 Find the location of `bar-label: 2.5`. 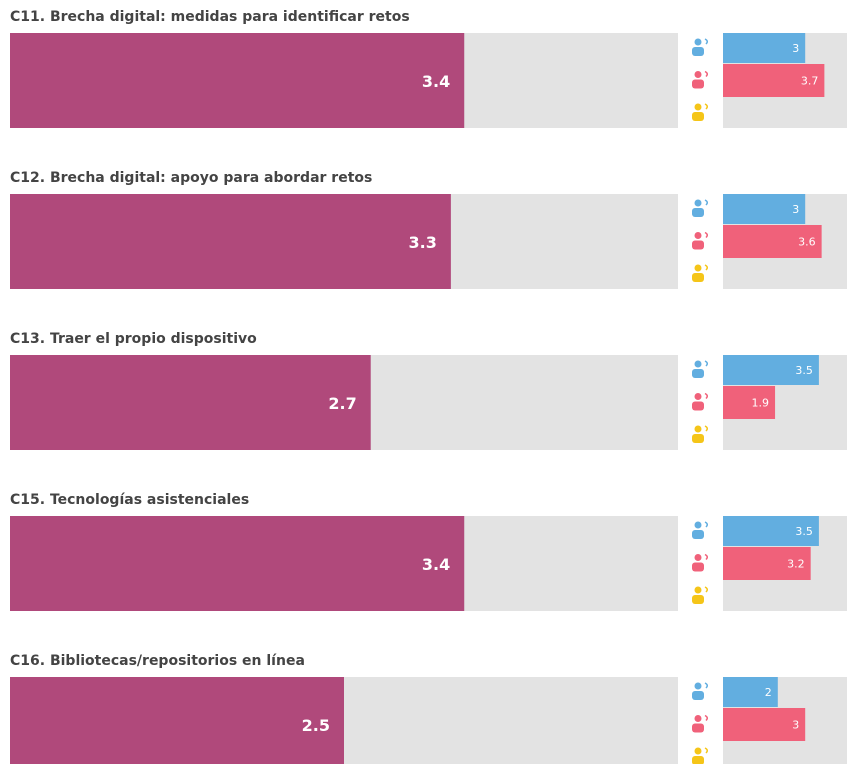

bar-label: 2.5 is located at coordinates (316, 725).